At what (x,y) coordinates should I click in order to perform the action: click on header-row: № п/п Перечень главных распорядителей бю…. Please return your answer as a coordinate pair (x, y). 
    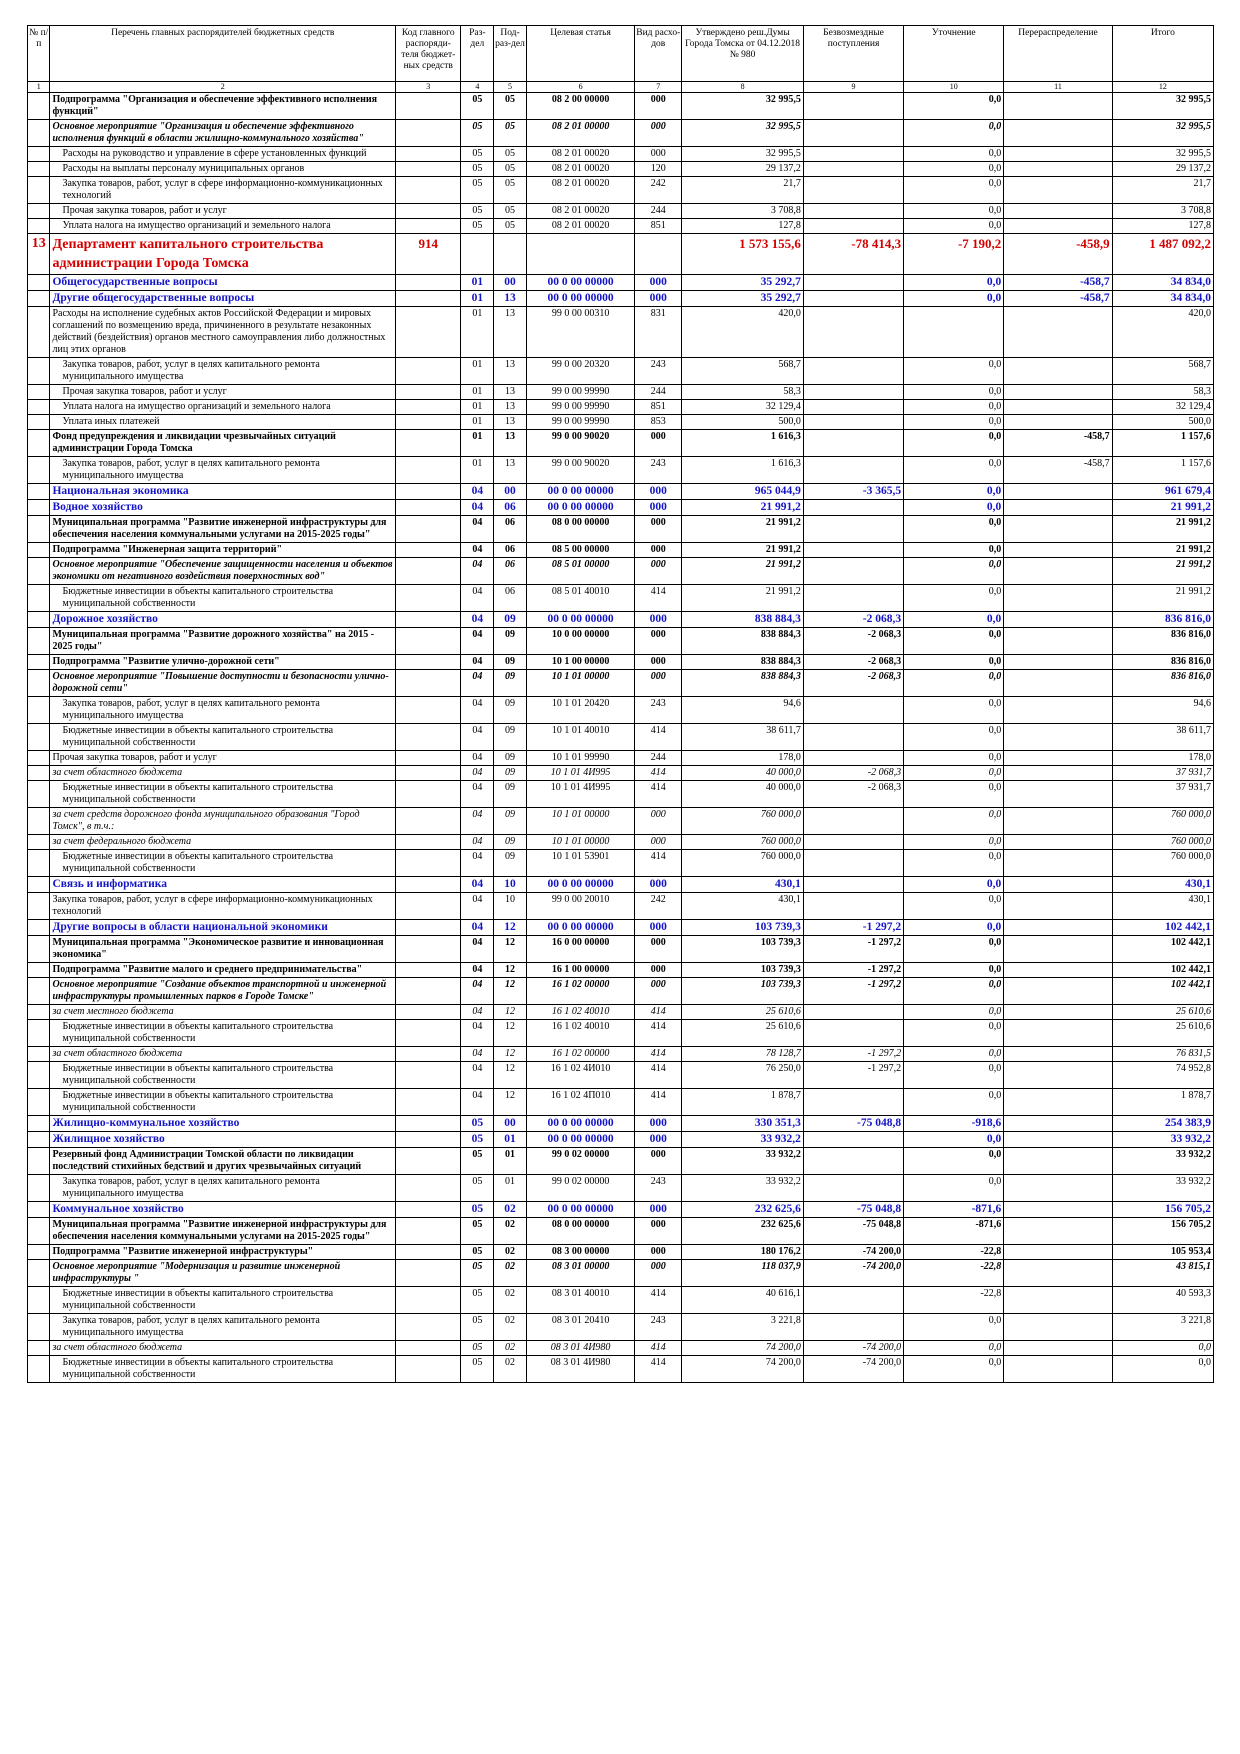
    Looking at the image, I should click on (620, 53).